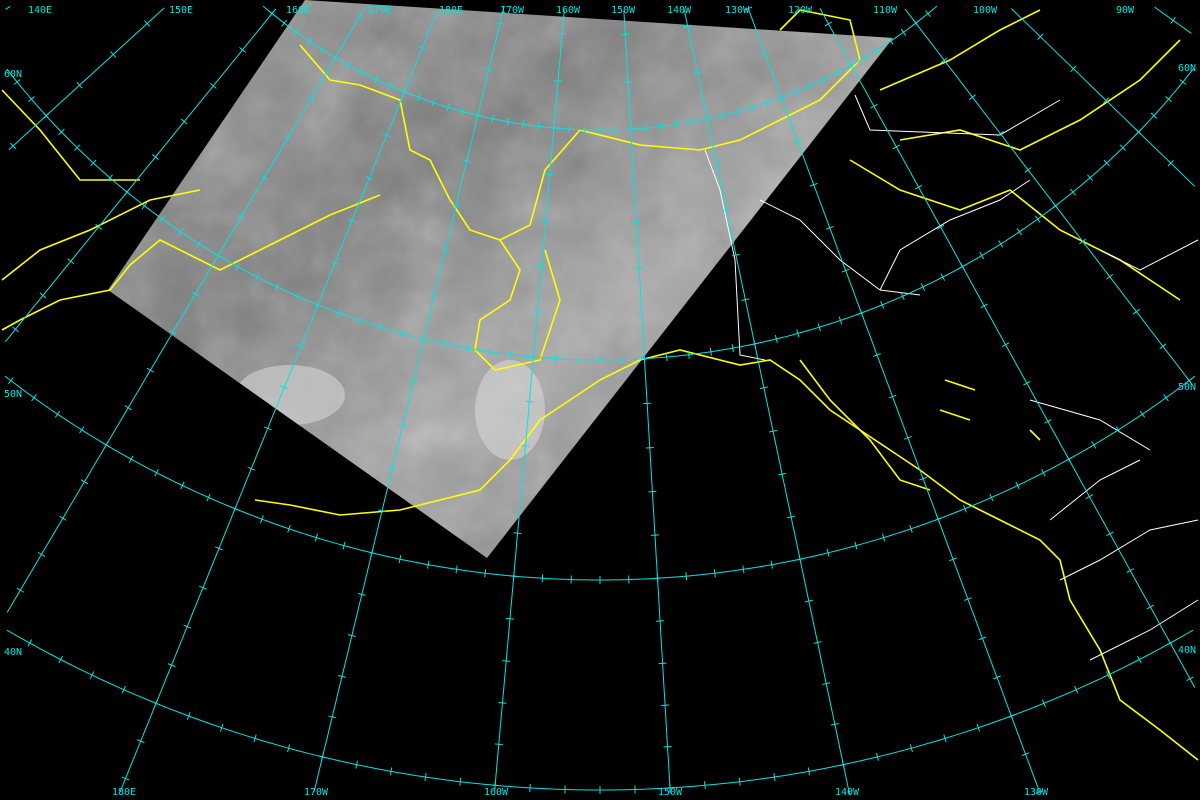 This screenshot has width=1200, height=800. Describe the element at coordinates (496, 792) in the screenshot. I see `graticule-label: 160W` at that location.